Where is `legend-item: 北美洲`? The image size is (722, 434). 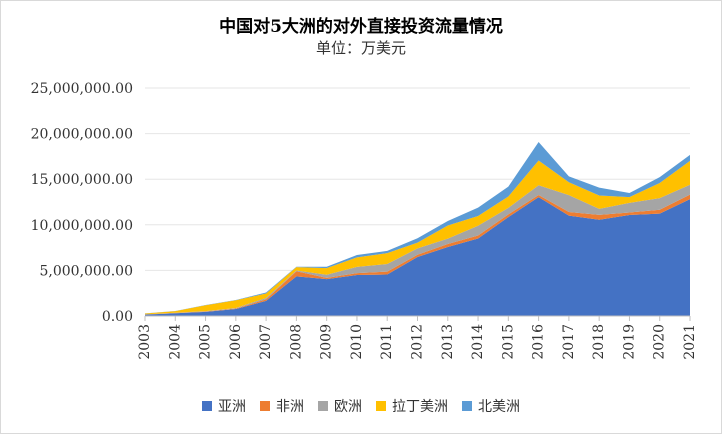
legend-item: 北美洲 is located at coordinates (491, 406).